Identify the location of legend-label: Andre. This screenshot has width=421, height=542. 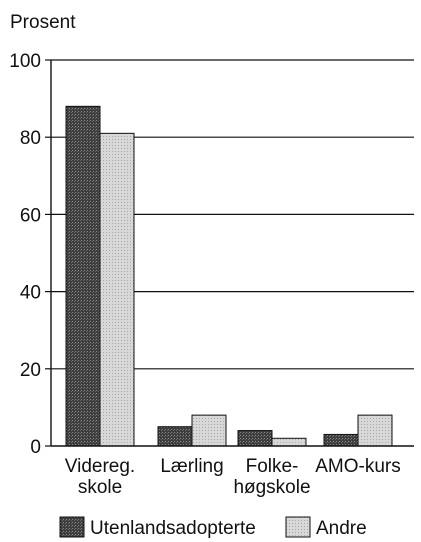
(341, 528).